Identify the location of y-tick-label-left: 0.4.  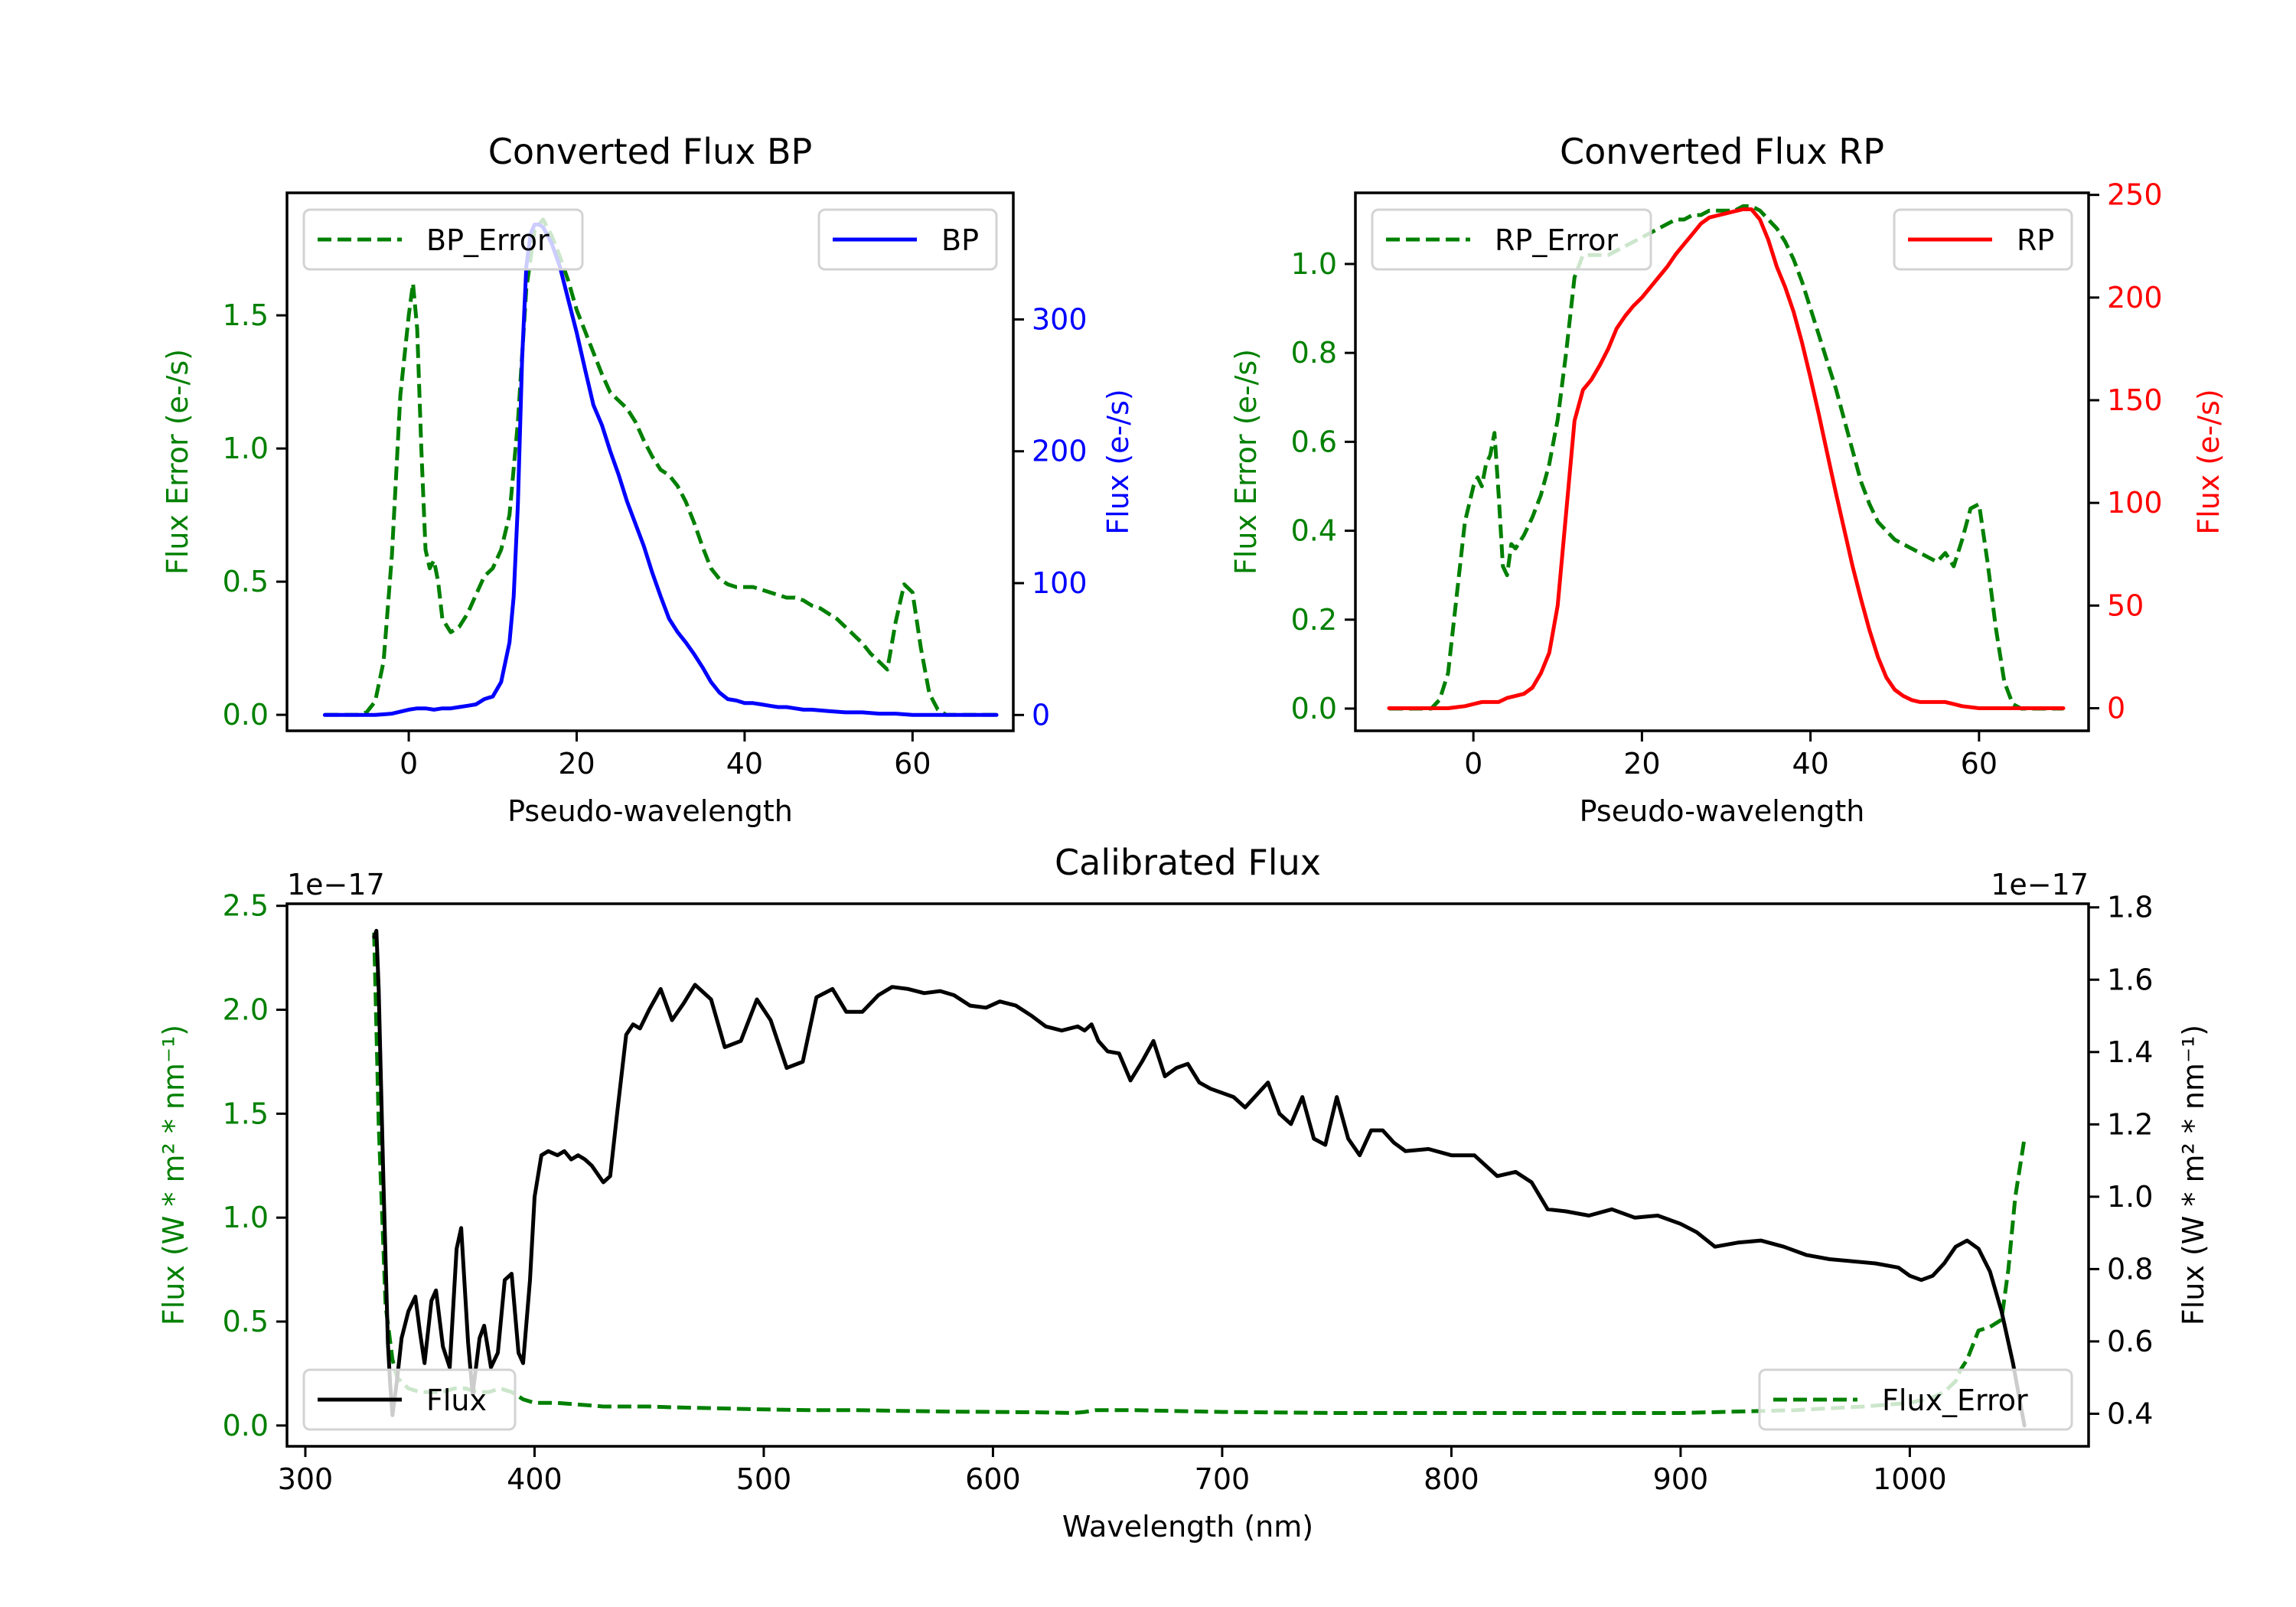
(1314, 531).